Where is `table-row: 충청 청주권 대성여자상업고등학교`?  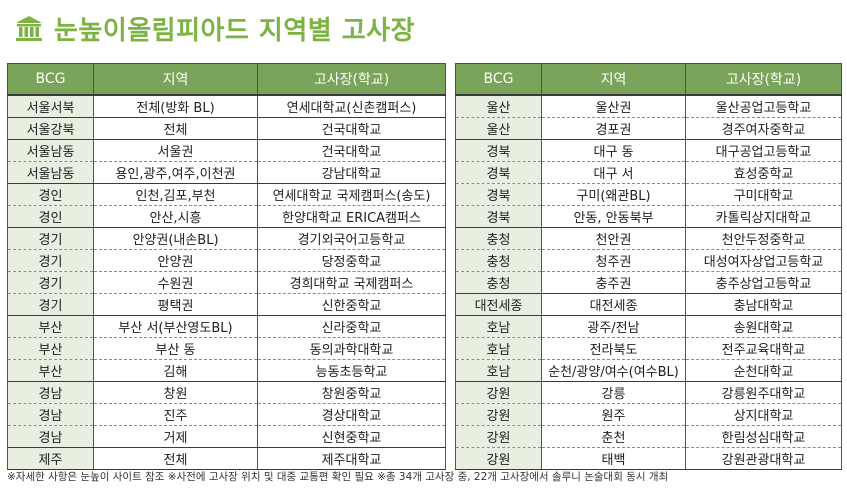
table-row: 충청 청주권 대성여자상업고등학교 is located at coordinates (648, 260).